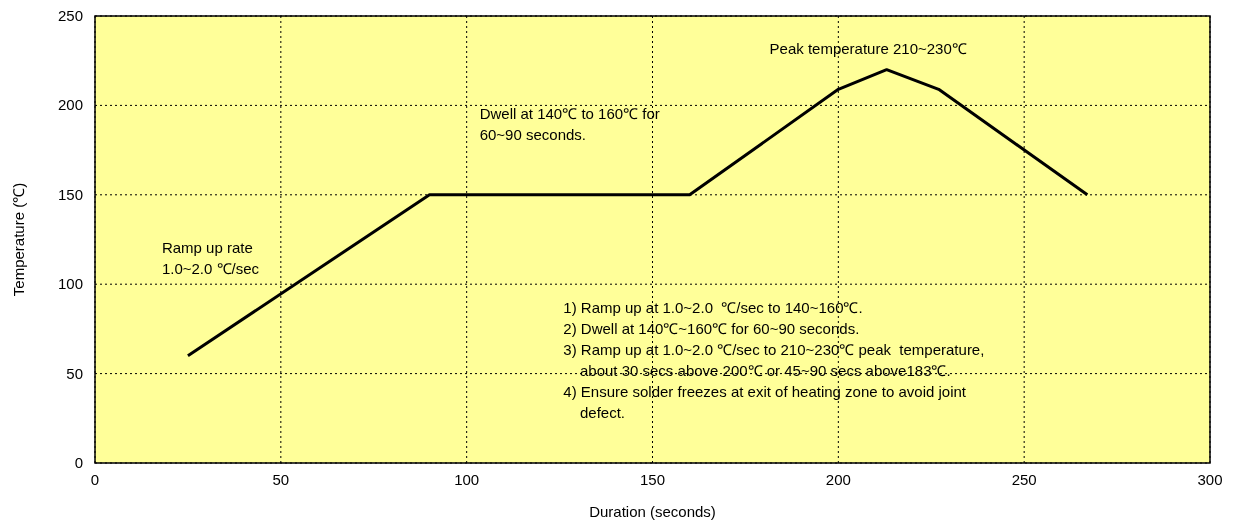 This screenshot has width=1247, height=525. What do you see at coordinates (1024, 479) in the screenshot?
I see `x-tick-label: 250` at bounding box center [1024, 479].